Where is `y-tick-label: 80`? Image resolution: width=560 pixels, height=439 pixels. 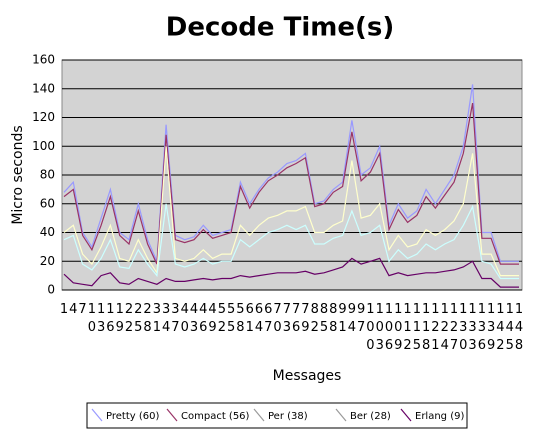
y-tick-label: 80 is located at coordinates (47, 175).